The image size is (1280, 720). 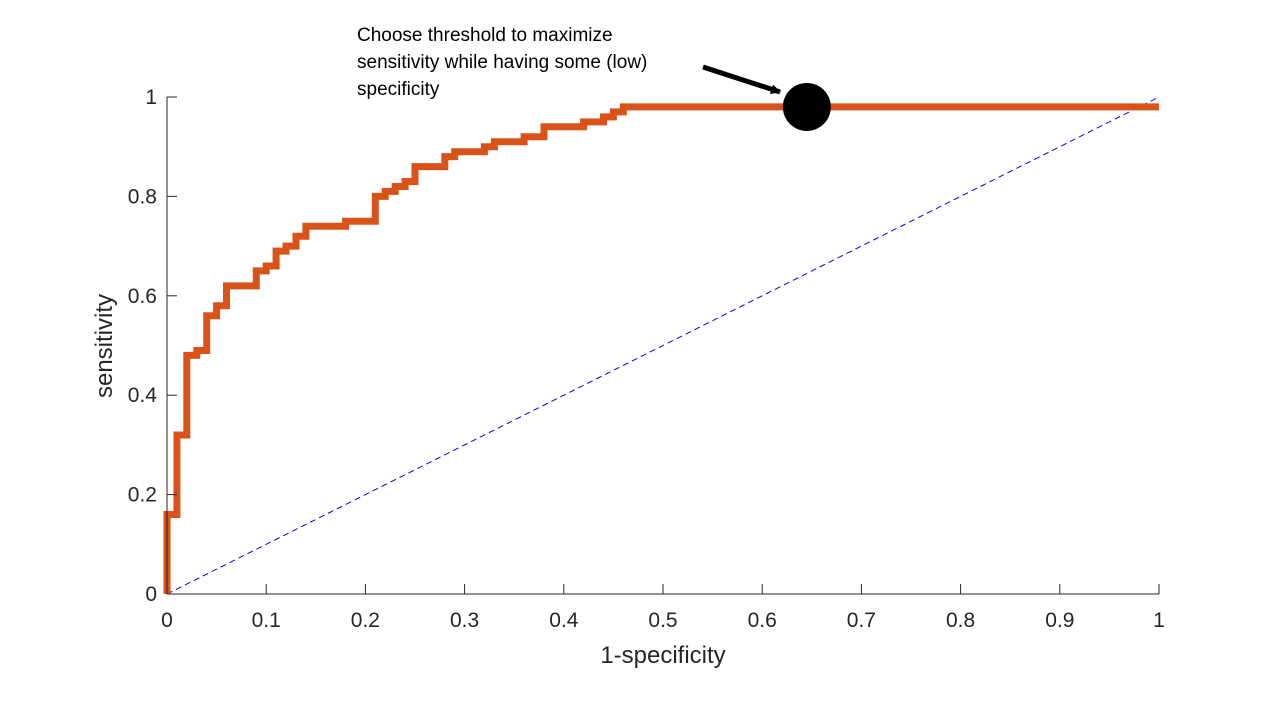 I want to click on y-tick-label: 1, so click(x=151, y=97).